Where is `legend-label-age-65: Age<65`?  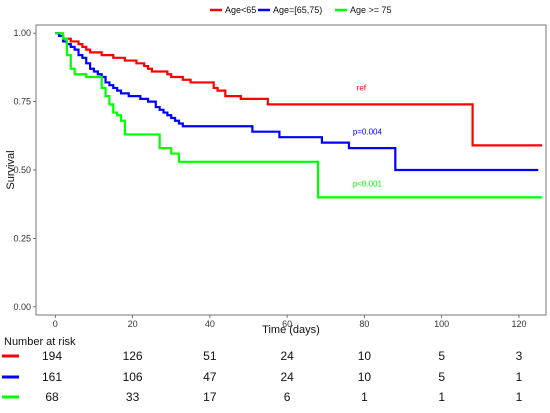 legend-label-age-65: Age<65 is located at coordinates (240, 10).